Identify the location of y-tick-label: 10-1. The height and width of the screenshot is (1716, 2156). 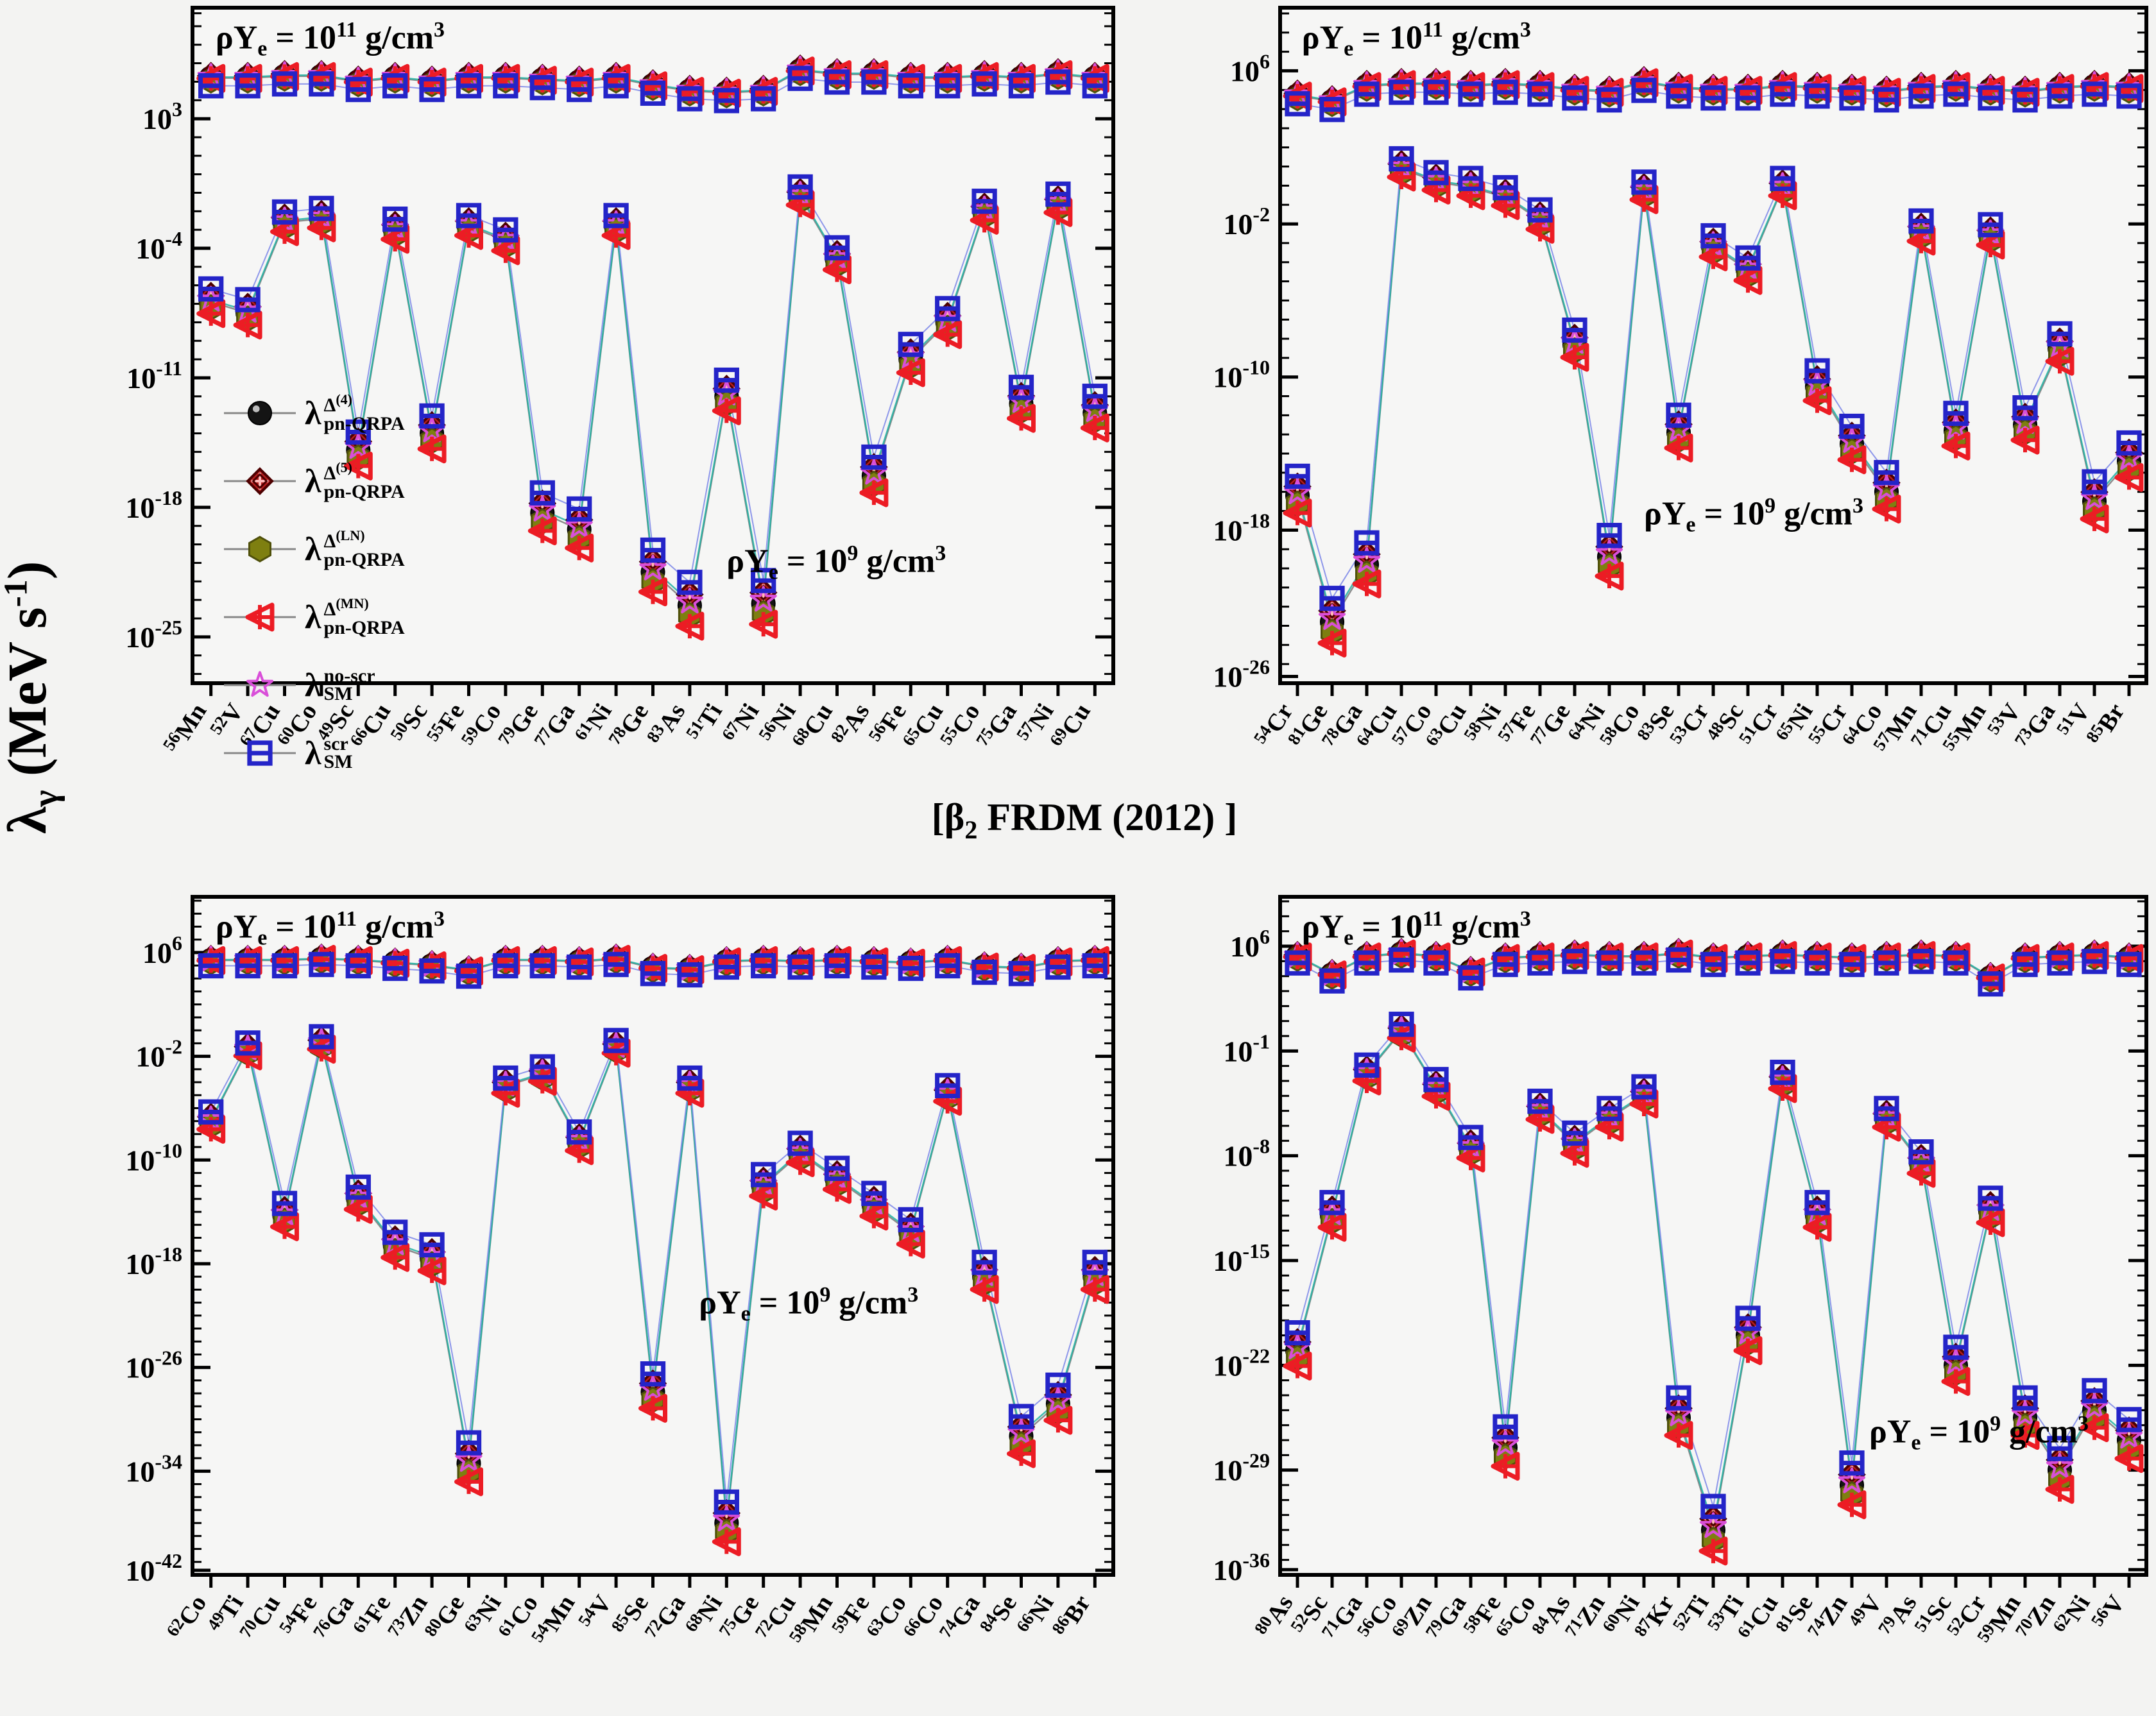
(1246, 1049).